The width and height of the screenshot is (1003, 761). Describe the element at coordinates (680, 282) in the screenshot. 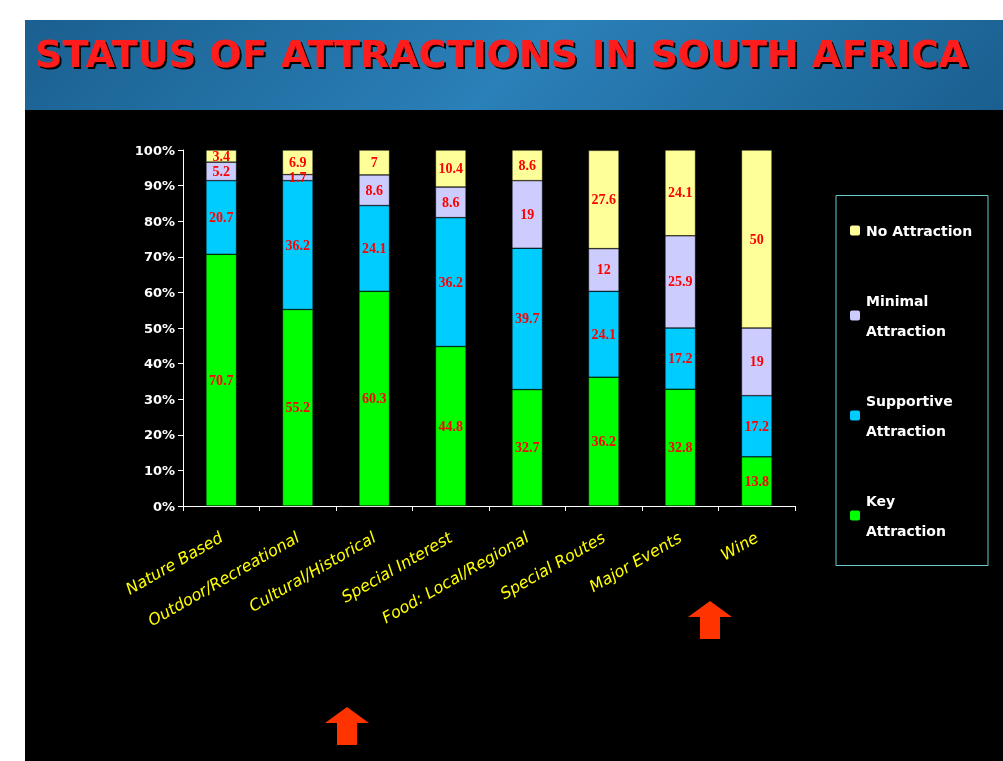

I see `data-label: 25.9` at that location.